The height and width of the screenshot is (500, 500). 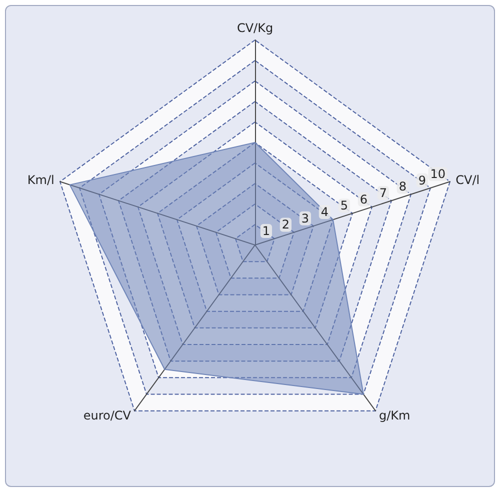 What do you see at coordinates (364, 199) in the screenshot?
I see `y-tick-label: 6` at bounding box center [364, 199].